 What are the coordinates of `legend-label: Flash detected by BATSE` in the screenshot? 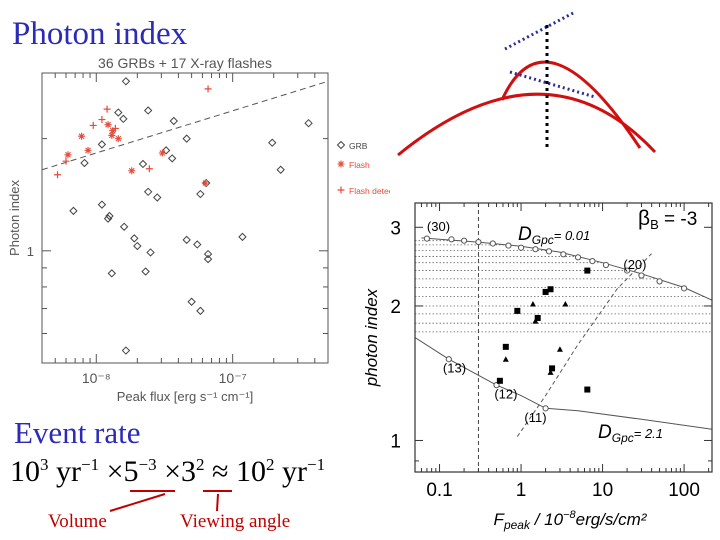 It's located at (369, 191).